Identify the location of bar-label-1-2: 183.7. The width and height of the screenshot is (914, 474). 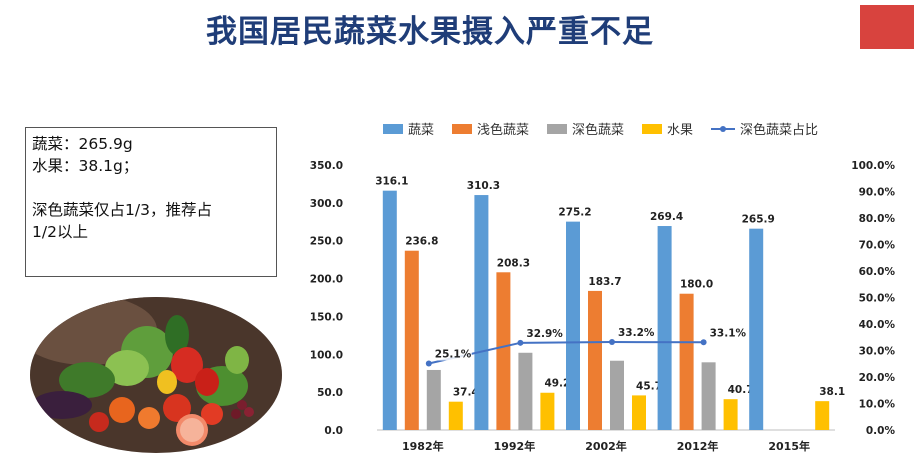
(604, 282).